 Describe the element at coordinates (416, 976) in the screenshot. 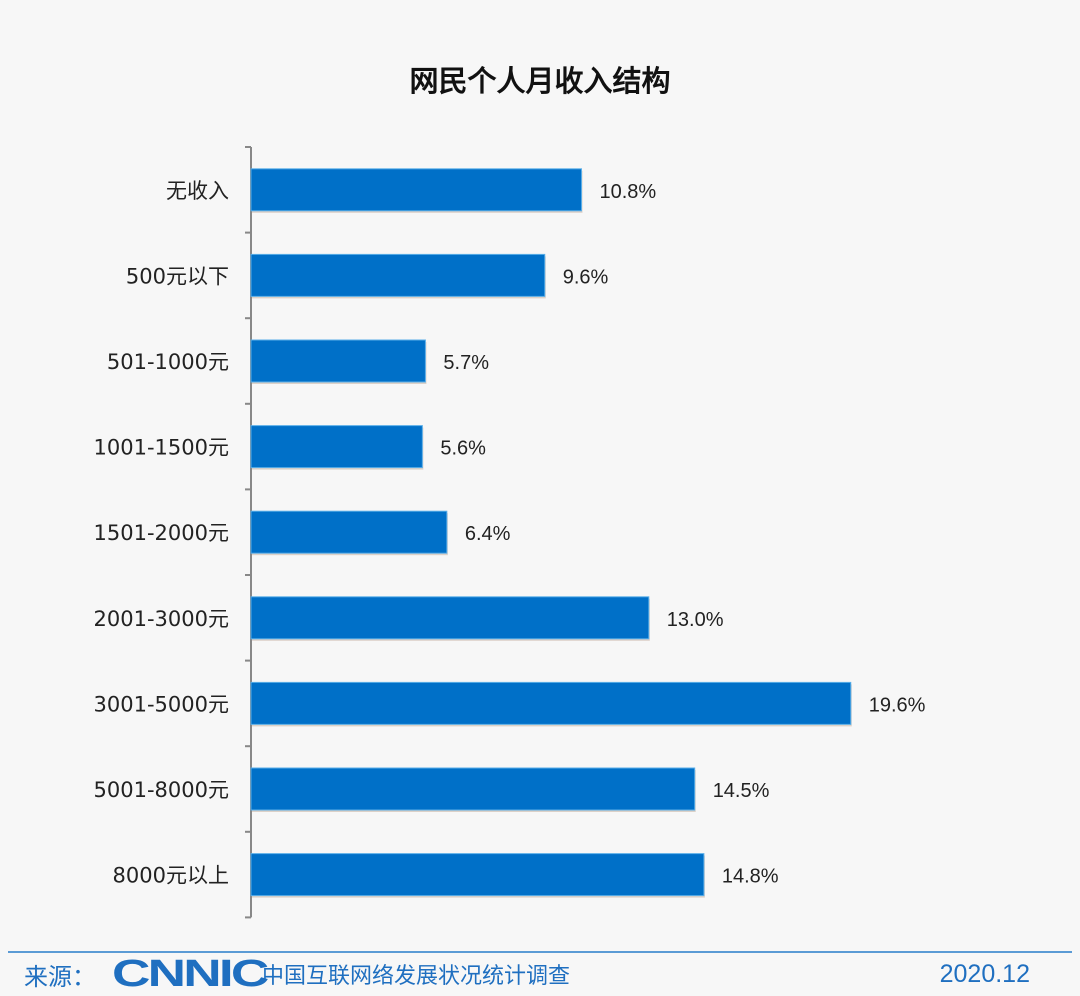

I see `survey-name: 中国互联网络发展状况统计调查` at that location.